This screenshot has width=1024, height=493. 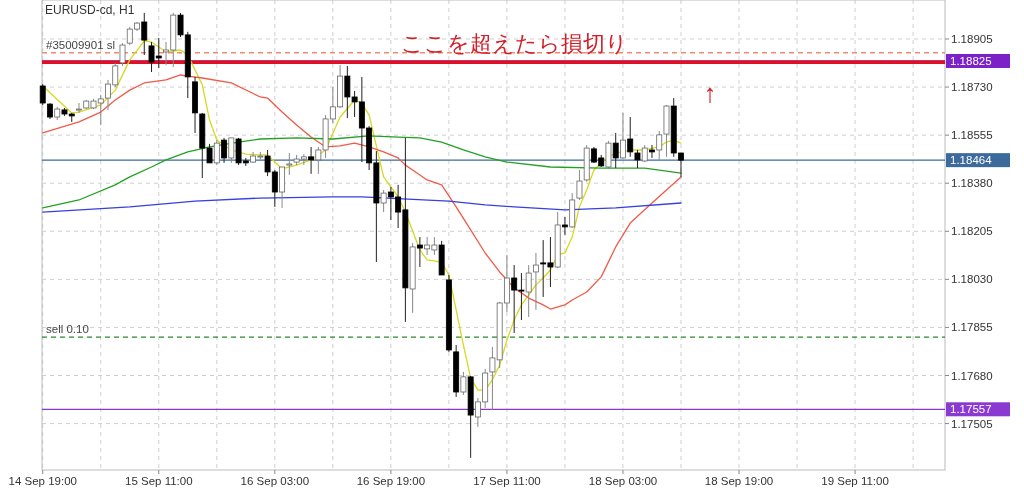 I want to click on ref-line-label: 1.18825, so click(x=971, y=60).